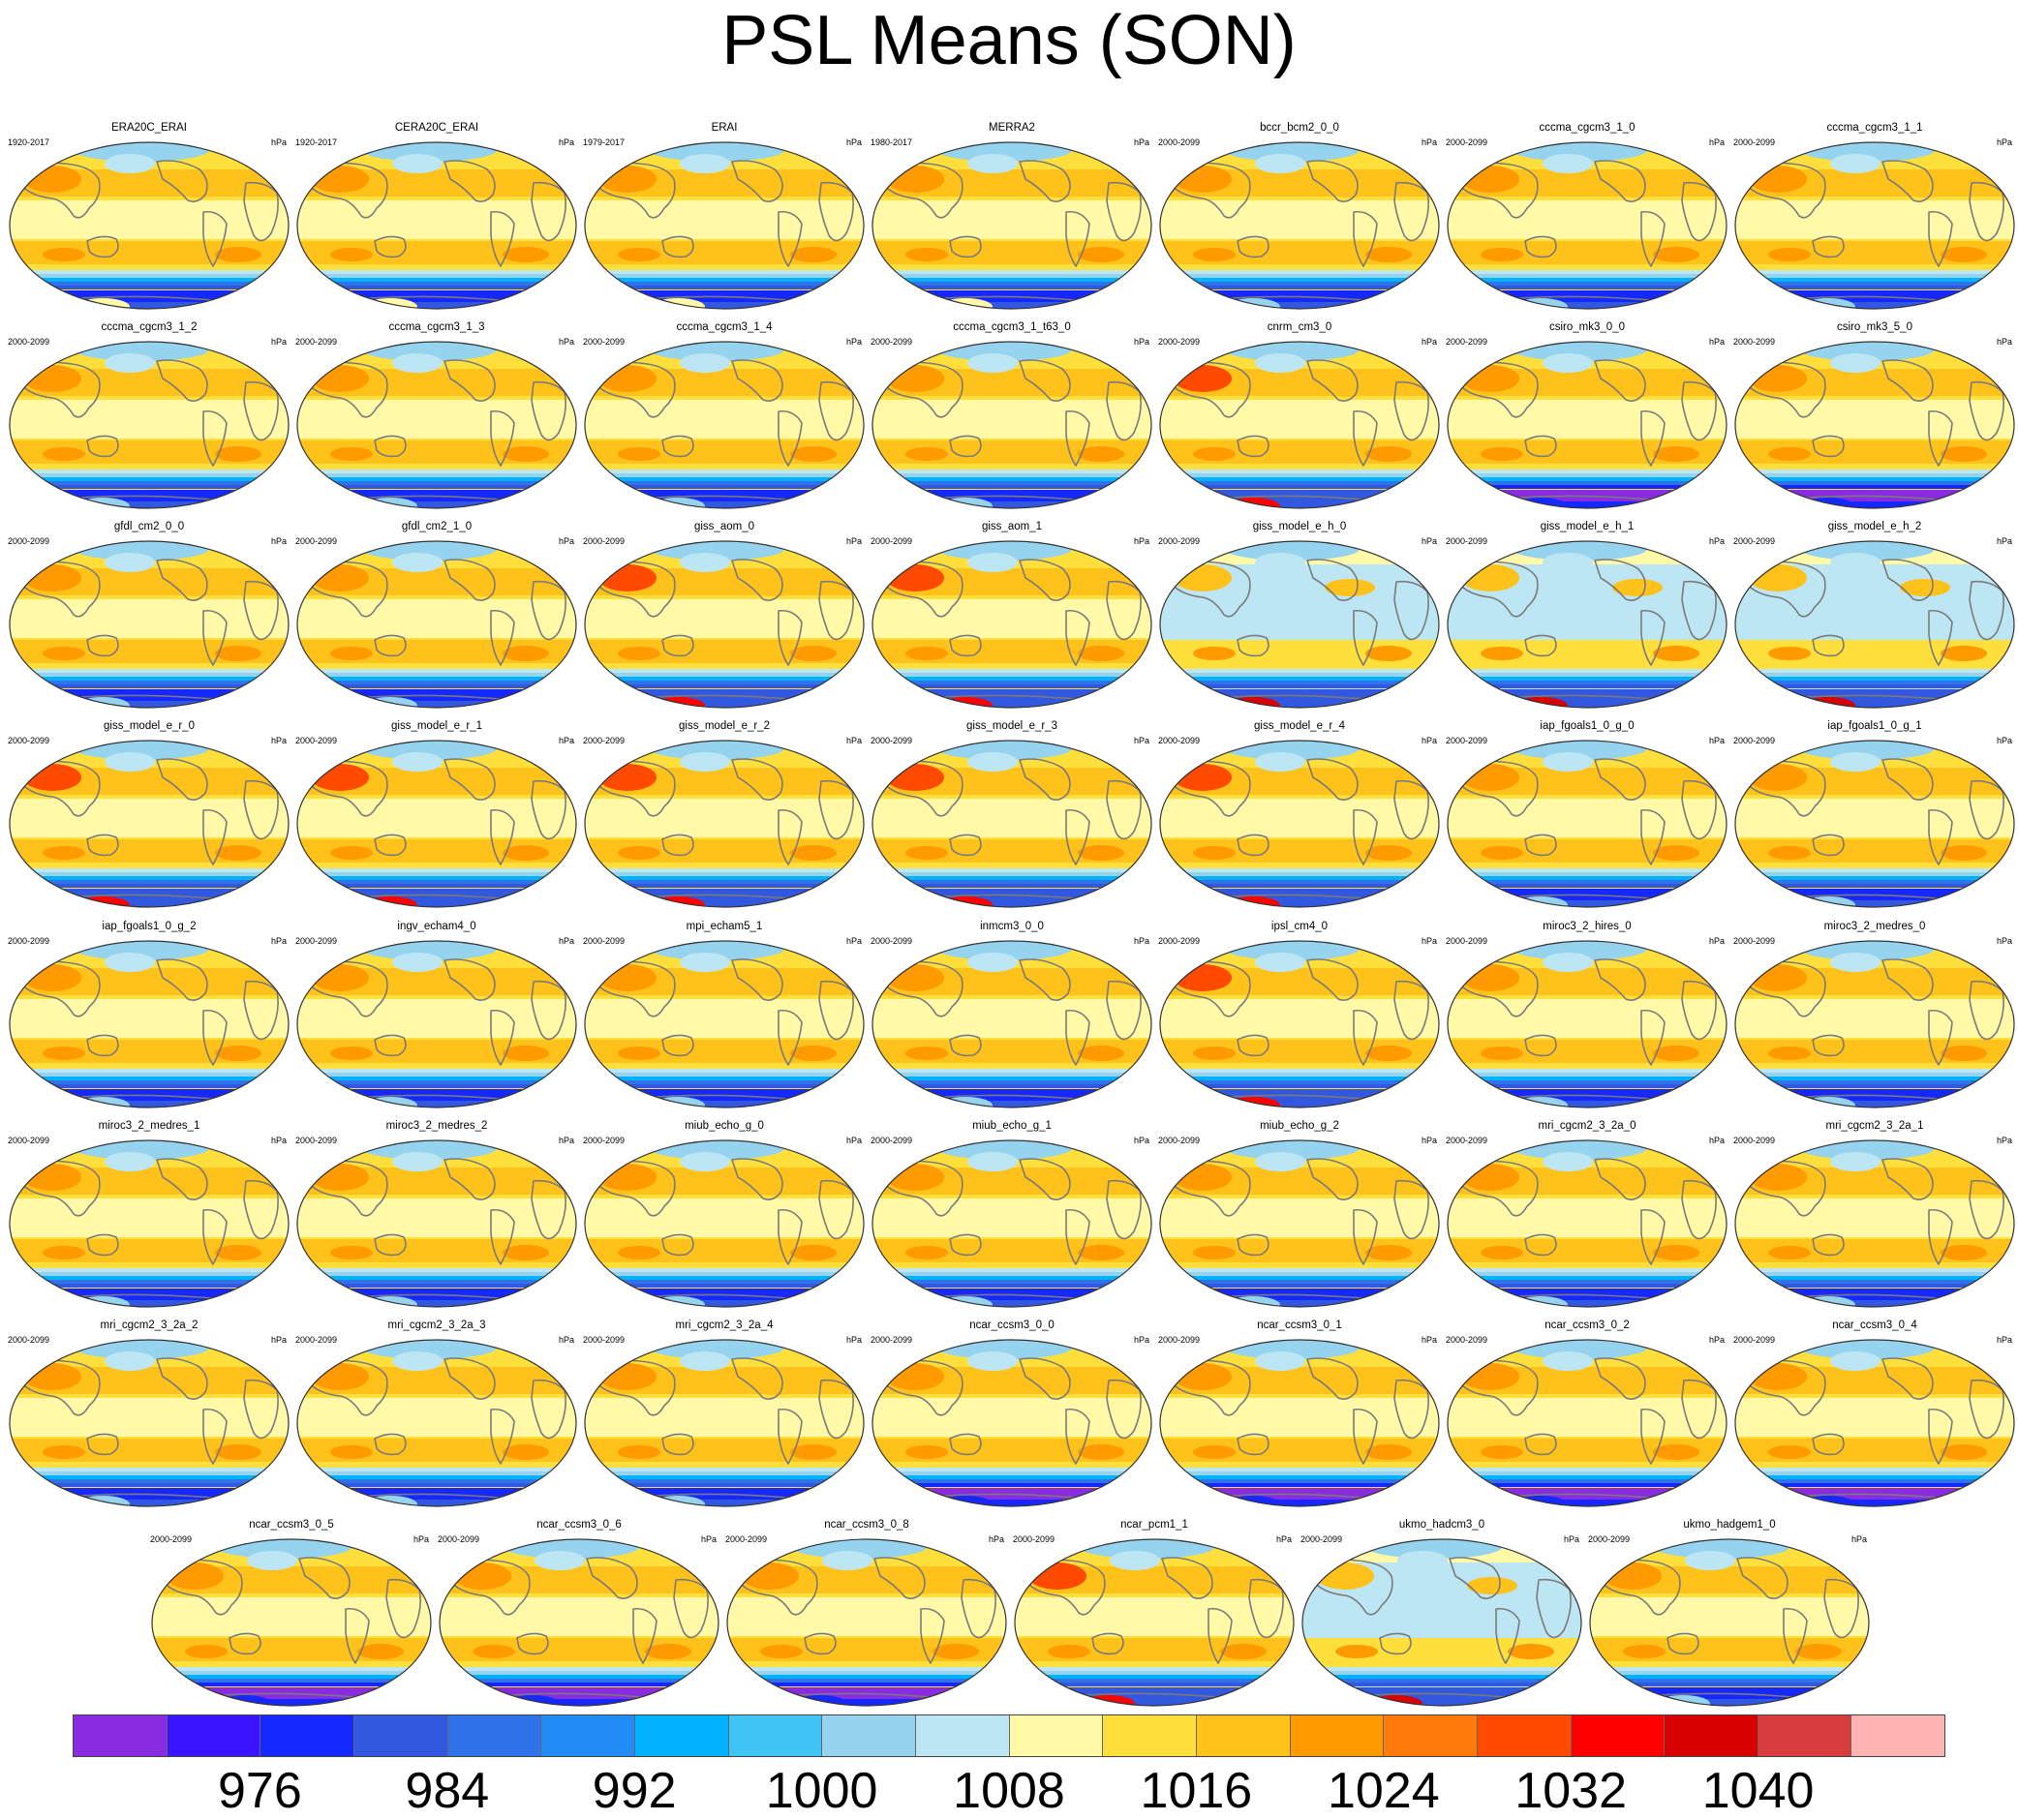 This screenshot has width=2018, height=1820. What do you see at coordinates (29, 541) in the screenshot?
I see `panel-period: 2000-2099` at bounding box center [29, 541].